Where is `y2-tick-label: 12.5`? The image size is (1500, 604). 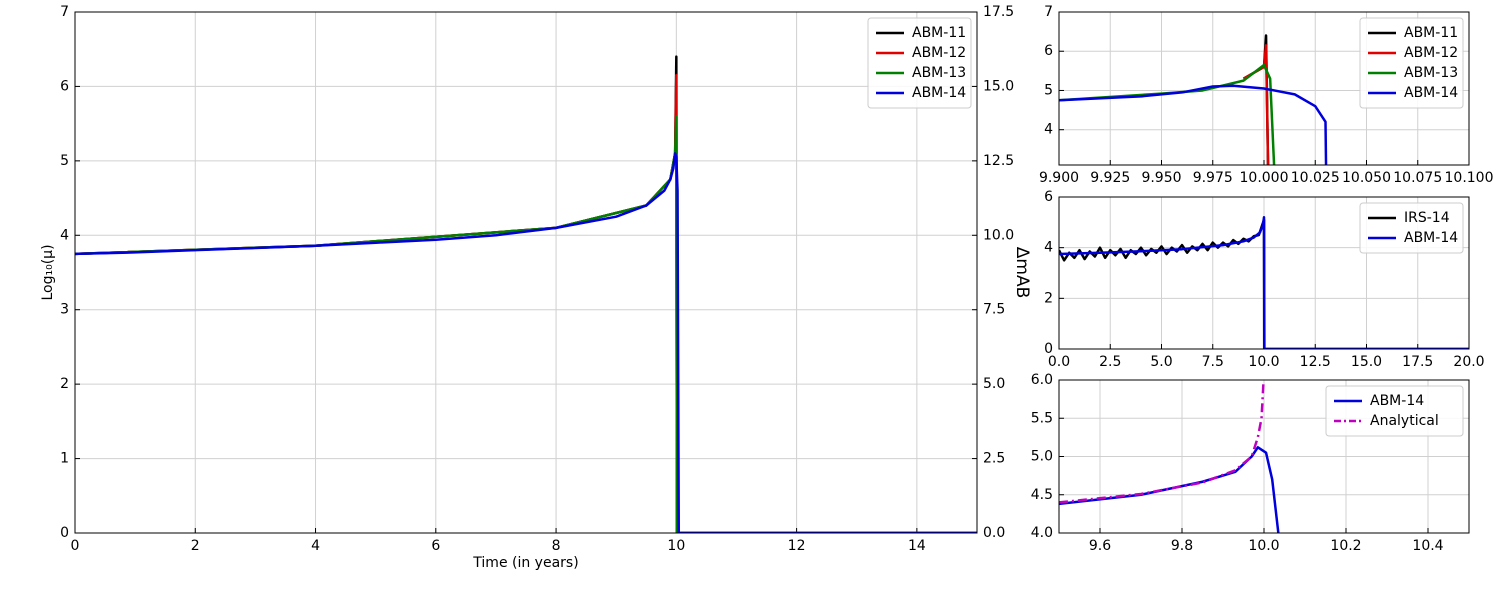
y2-tick-label: 12.5 is located at coordinates (998, 161).